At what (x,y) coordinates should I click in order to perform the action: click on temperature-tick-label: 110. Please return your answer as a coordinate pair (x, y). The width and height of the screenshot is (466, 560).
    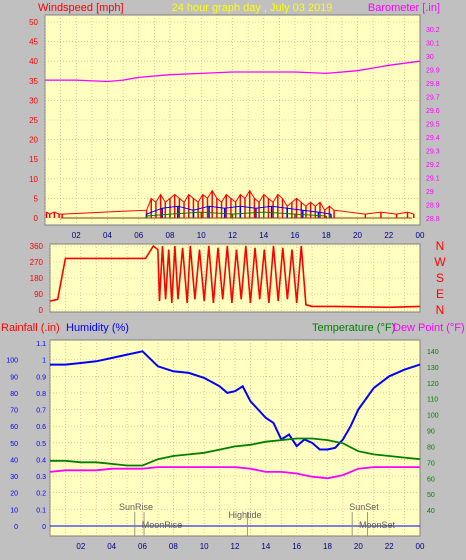
    Looking at the image, I should click on (432, 400).